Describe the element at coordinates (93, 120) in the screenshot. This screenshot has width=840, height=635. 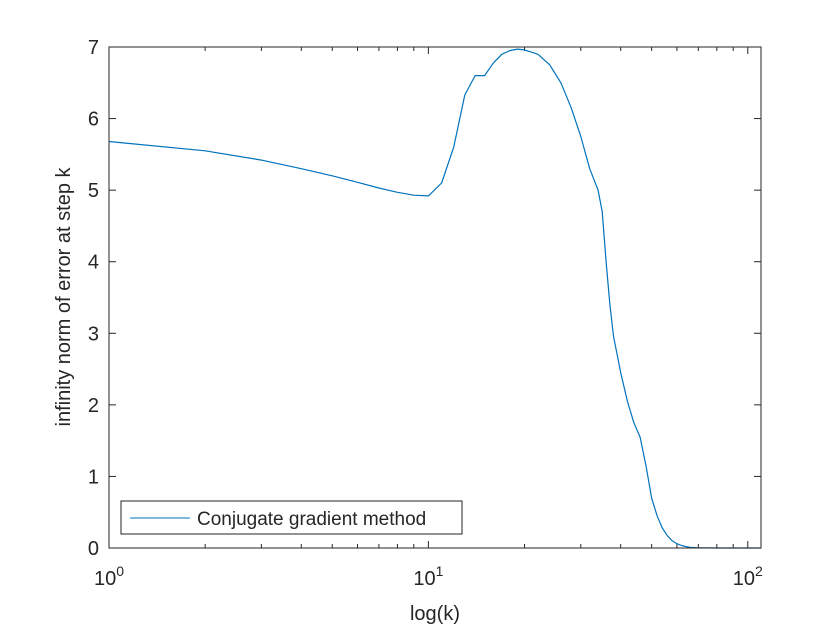
I see `y-tick-label: 6` at that location.